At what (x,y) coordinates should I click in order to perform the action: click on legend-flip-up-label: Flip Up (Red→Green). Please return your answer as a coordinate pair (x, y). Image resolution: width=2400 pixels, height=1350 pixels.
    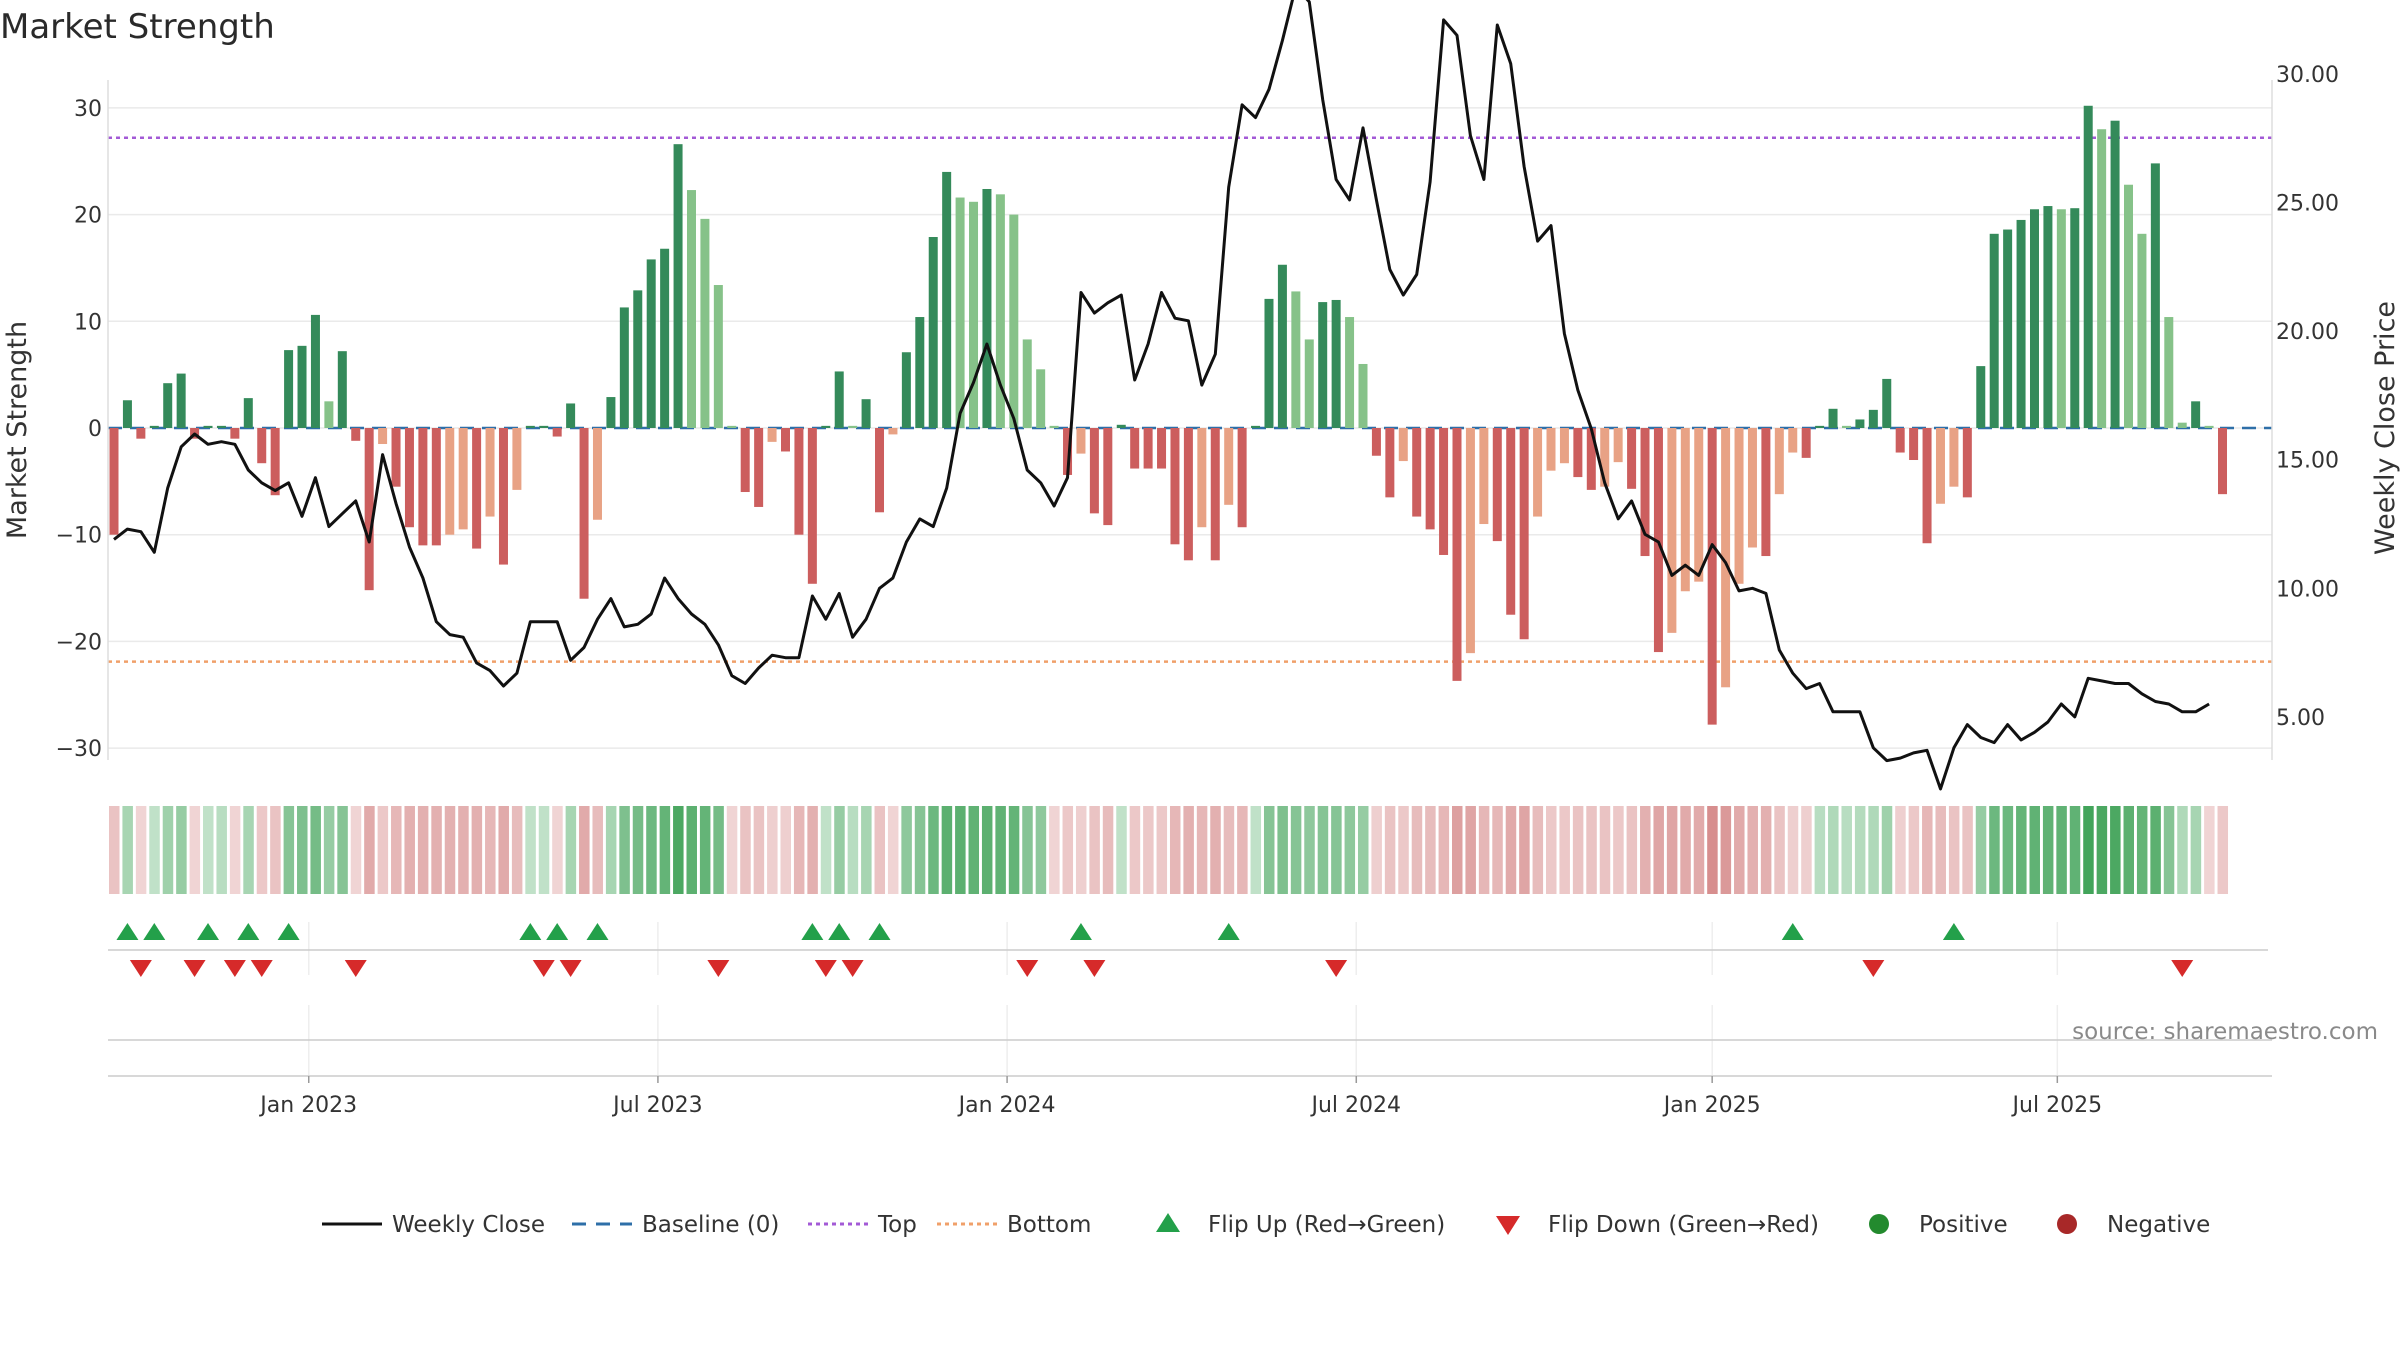
    Looking at the image, I should click on (1326, 1225).